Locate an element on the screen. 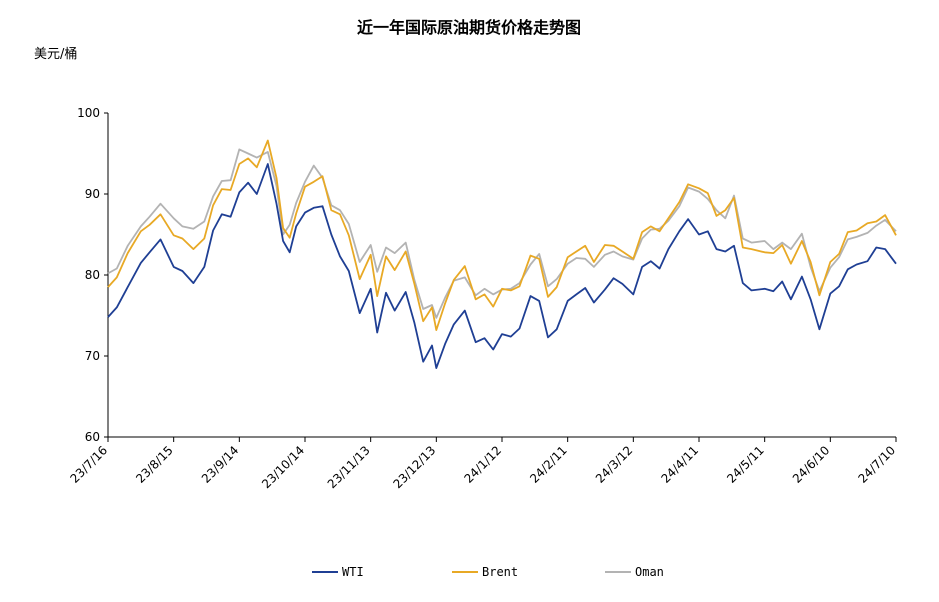 The image size is (939, 602). legend-label-wti: WTI is located at coordinates (353, 572).